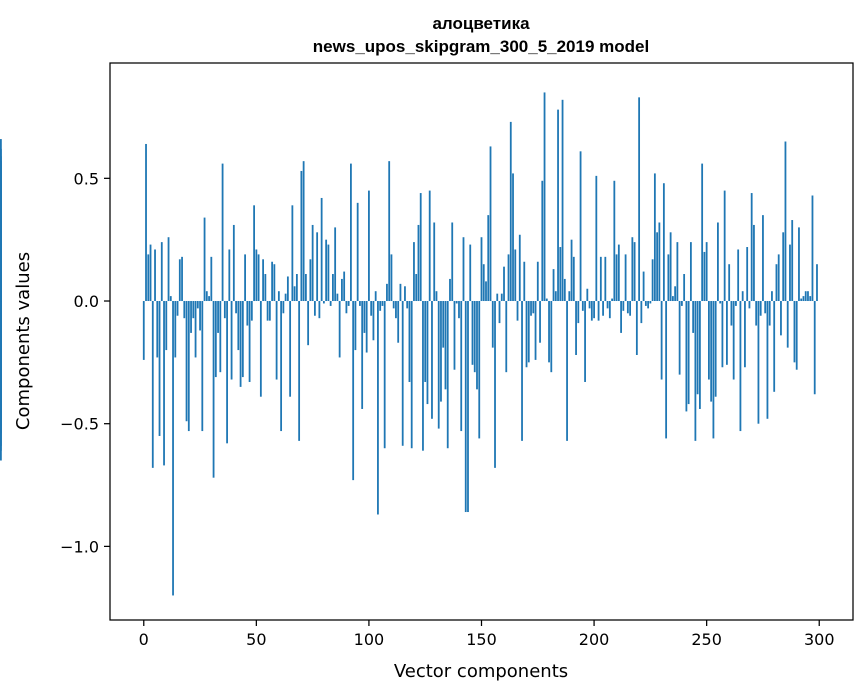 The image size is (867, 696). I want to click on x-axis-ticks: 0 50 100 150 200 250 300, so click(487, 634).